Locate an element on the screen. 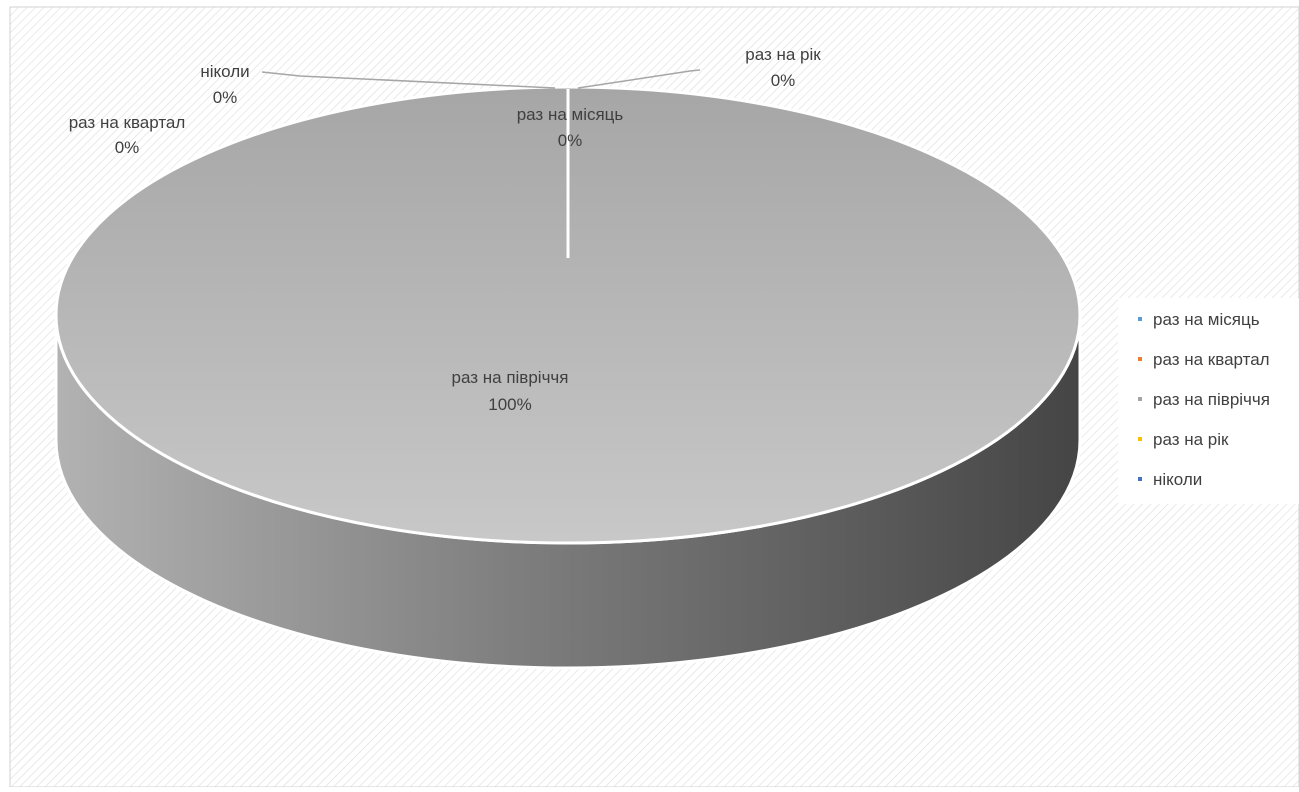 Image resolution: width=1299 pixels, height=792 pixels. legend-entry: раз на квартал is located at coordinates (1204, 359).